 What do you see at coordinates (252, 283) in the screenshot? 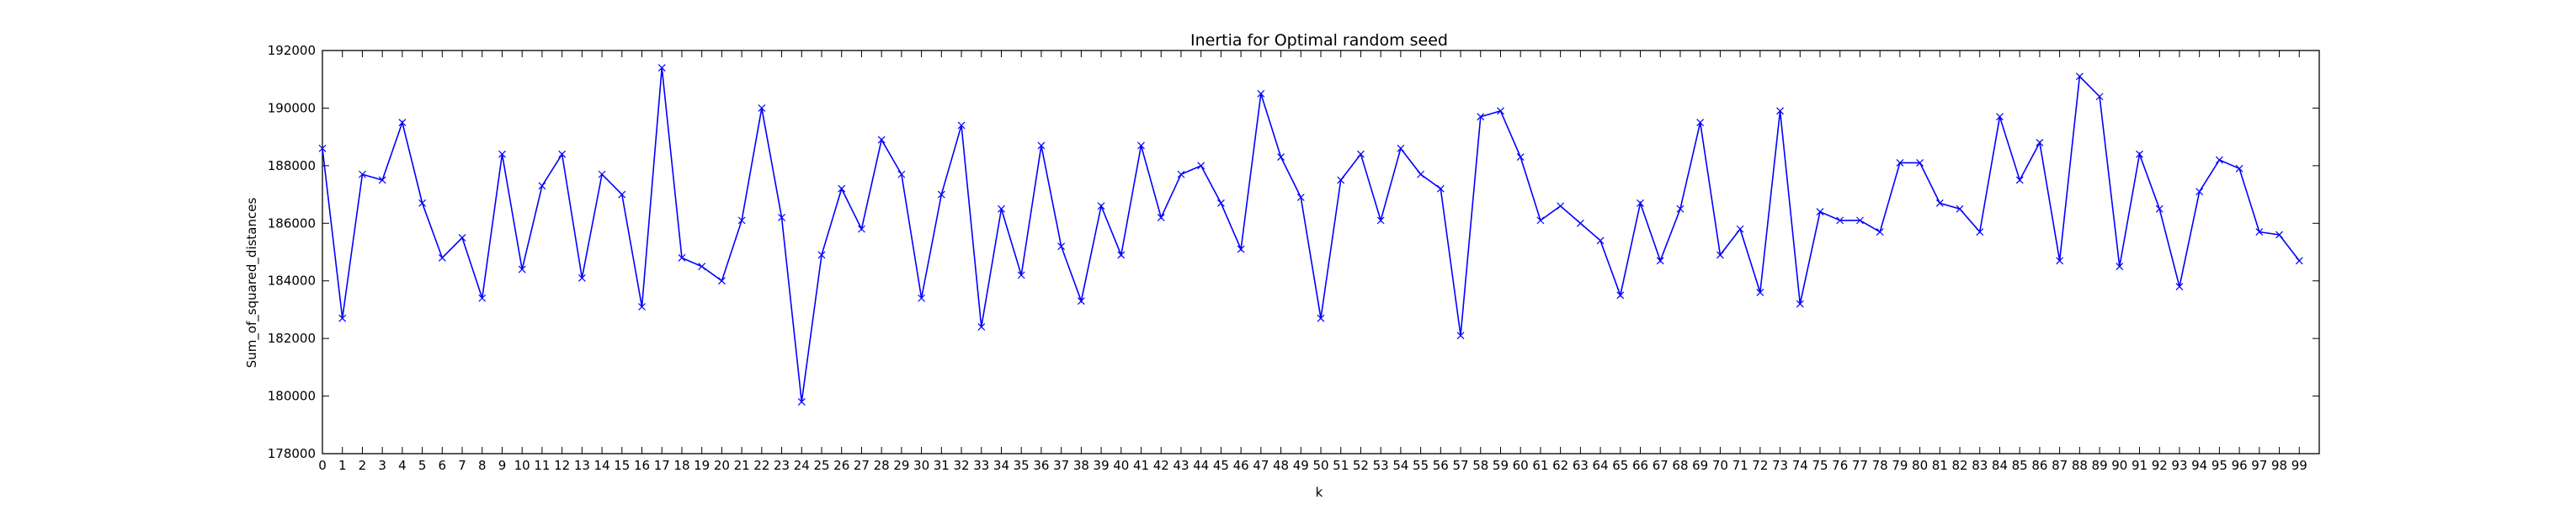
I see `y-axis-label: Sum_of_squared_distances` at bounding box center [252, 283].